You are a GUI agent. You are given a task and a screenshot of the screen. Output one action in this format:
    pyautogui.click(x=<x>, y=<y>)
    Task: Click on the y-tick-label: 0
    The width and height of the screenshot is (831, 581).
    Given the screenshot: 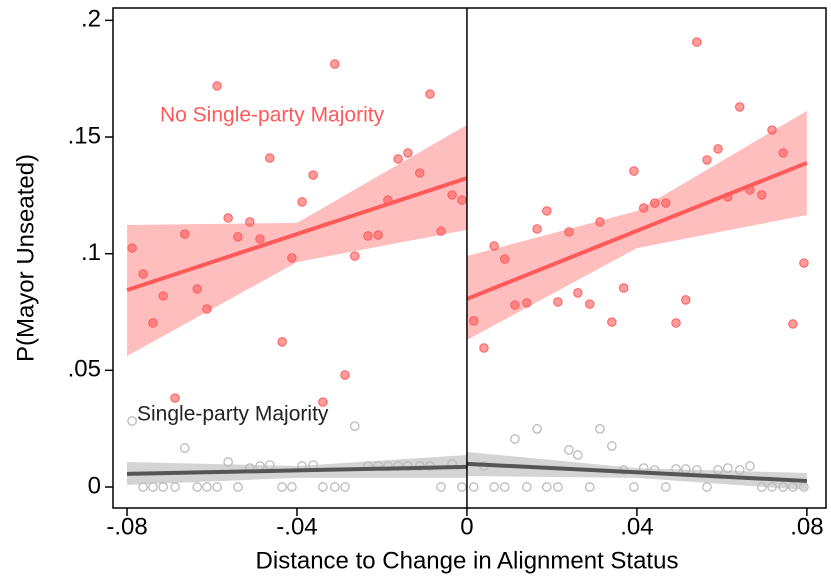 What is the action you would take?
    pyautogui.click(x=94, y=485)
    